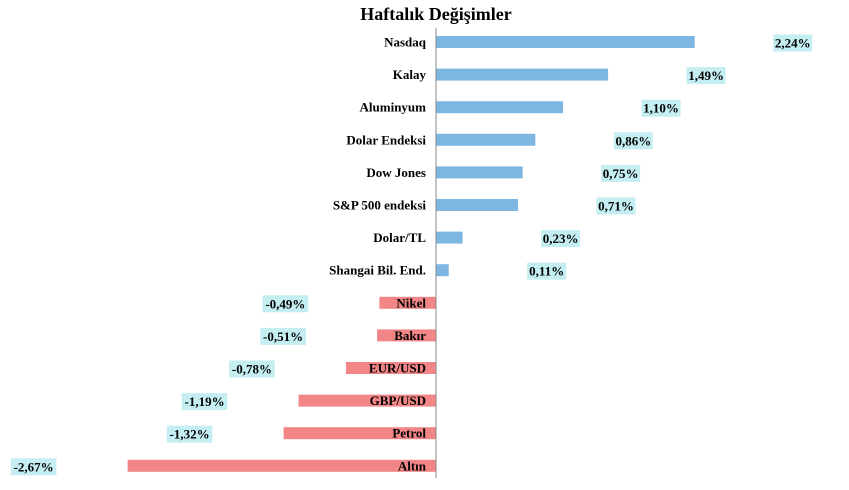 This screenshot has height=490, width=849. I want to click on data-label: 1,49%, so click(706, 75).